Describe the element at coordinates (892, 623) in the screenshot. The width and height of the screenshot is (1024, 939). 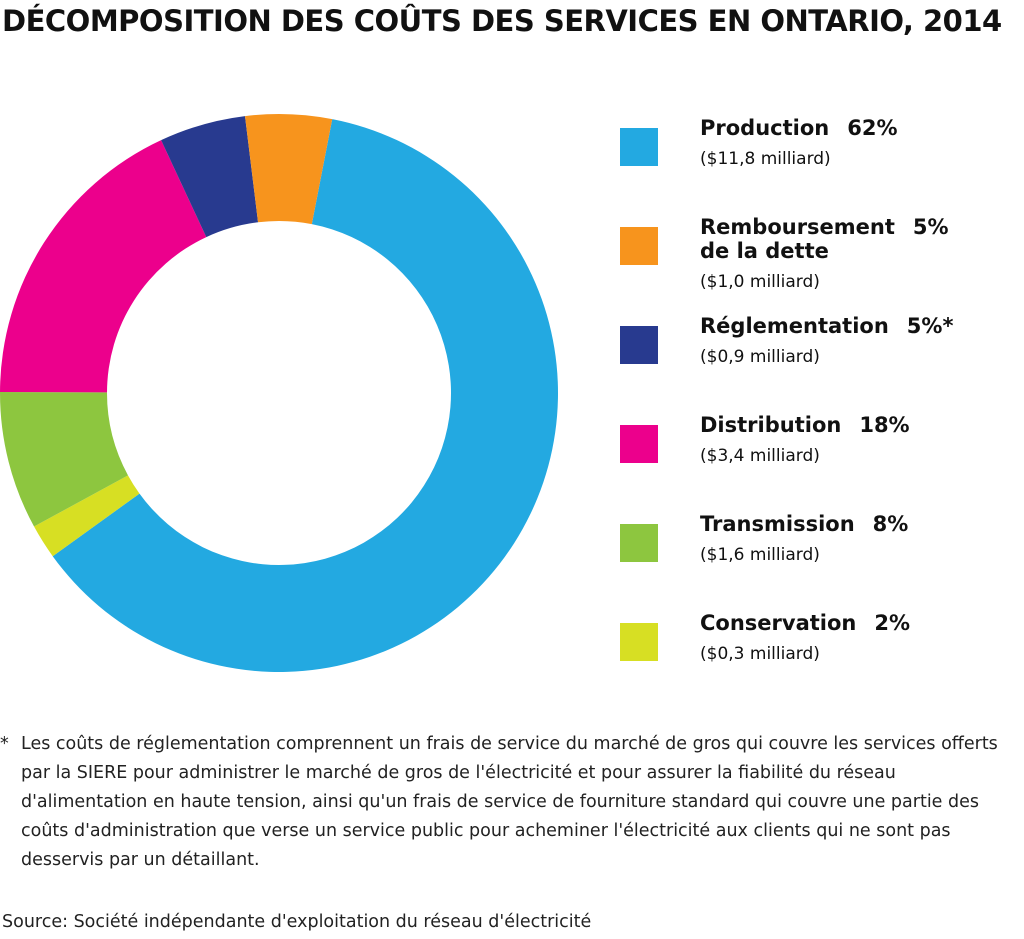
I see `legend-percent: 2%` at that location.